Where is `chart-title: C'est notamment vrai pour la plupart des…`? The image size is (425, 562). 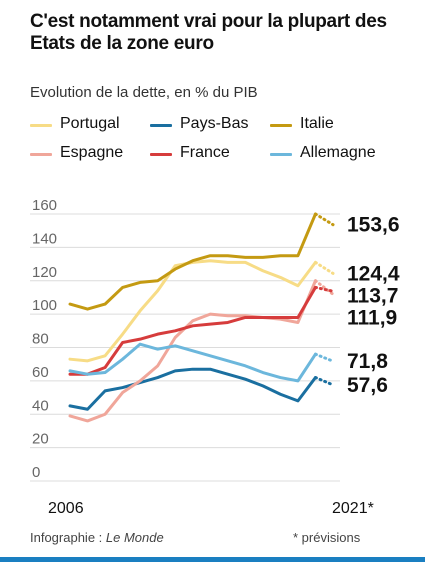
chart-title: C'est notamment vrai pour la plupart des… is located at coordinates (208, 32).